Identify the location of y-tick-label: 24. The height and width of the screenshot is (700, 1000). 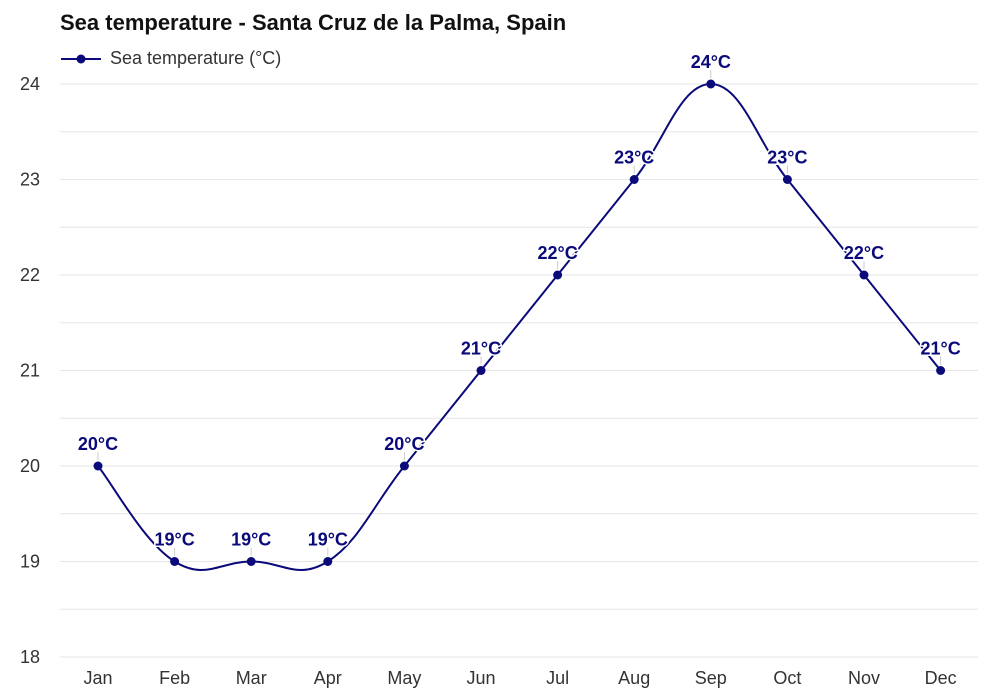
(30, 84).